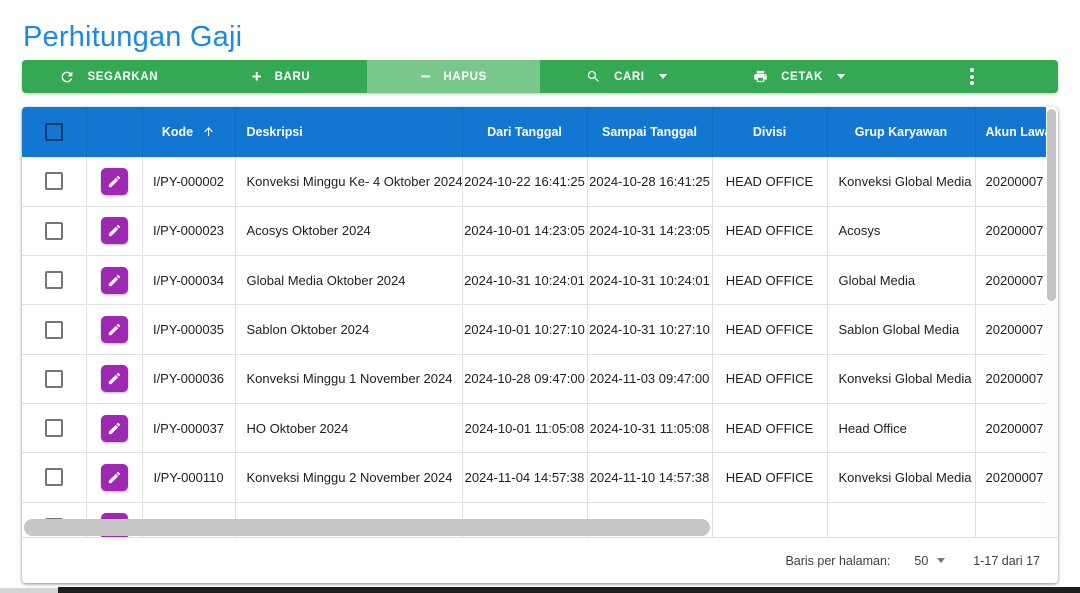  I want to click on window-edge-light, so click(29, 590).